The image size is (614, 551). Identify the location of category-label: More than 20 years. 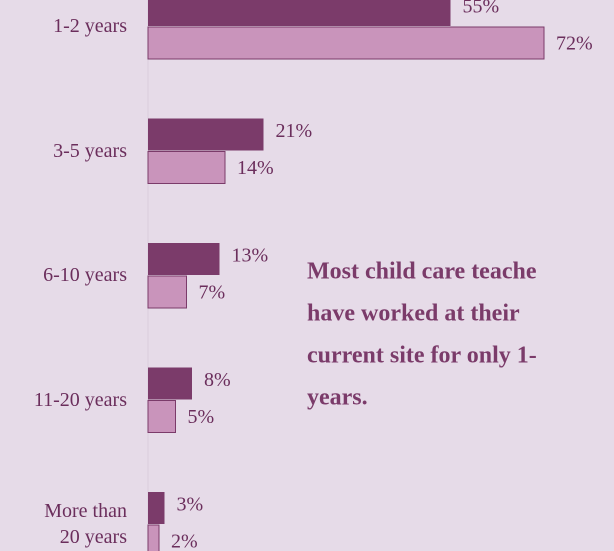
(85, 524).